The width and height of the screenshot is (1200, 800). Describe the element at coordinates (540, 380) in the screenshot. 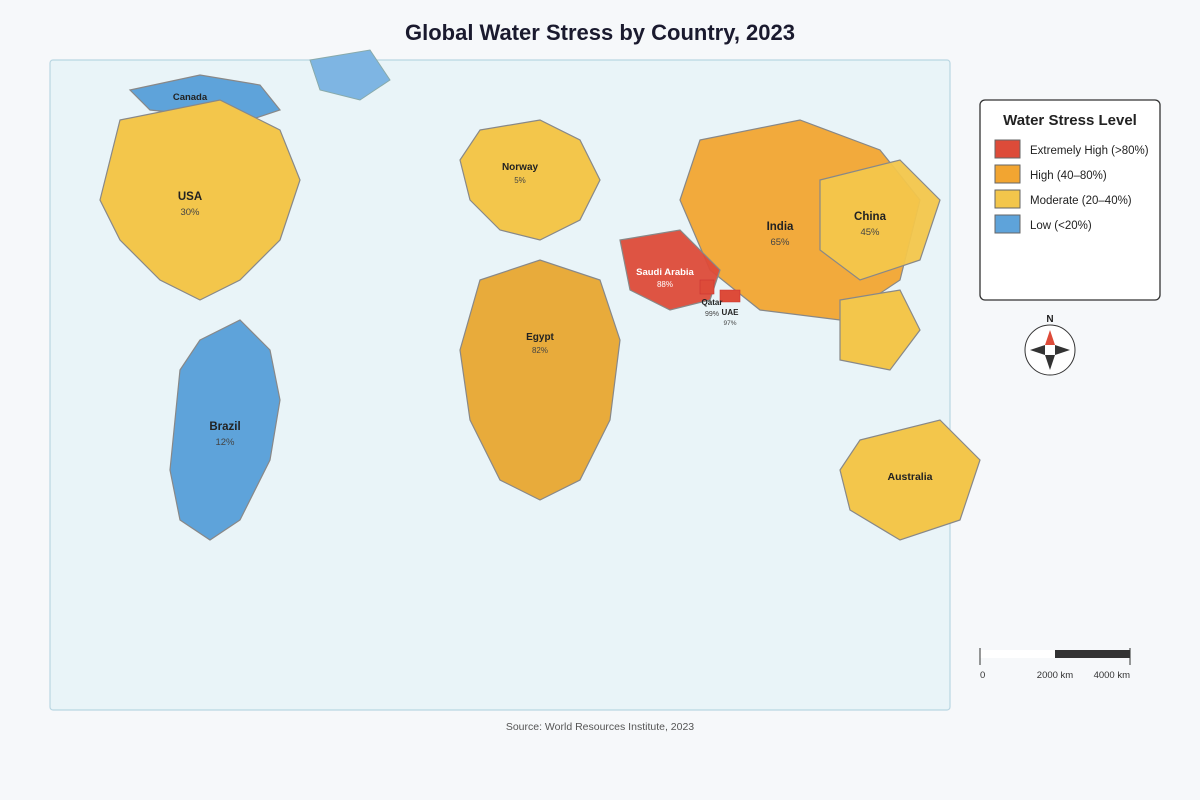

I see `country-egypt` at that location.